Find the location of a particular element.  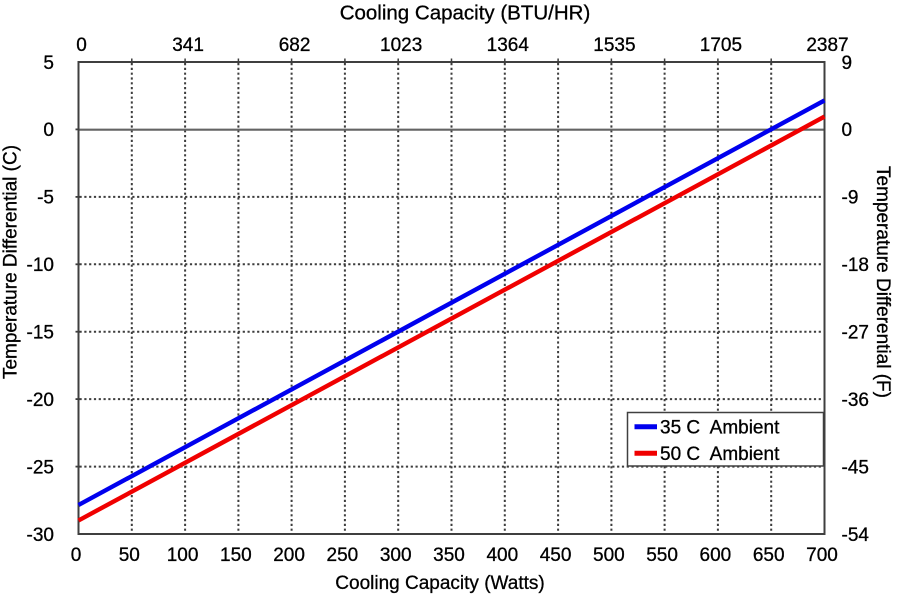

svg-text: 1705 is located at coordinates (721, 45).